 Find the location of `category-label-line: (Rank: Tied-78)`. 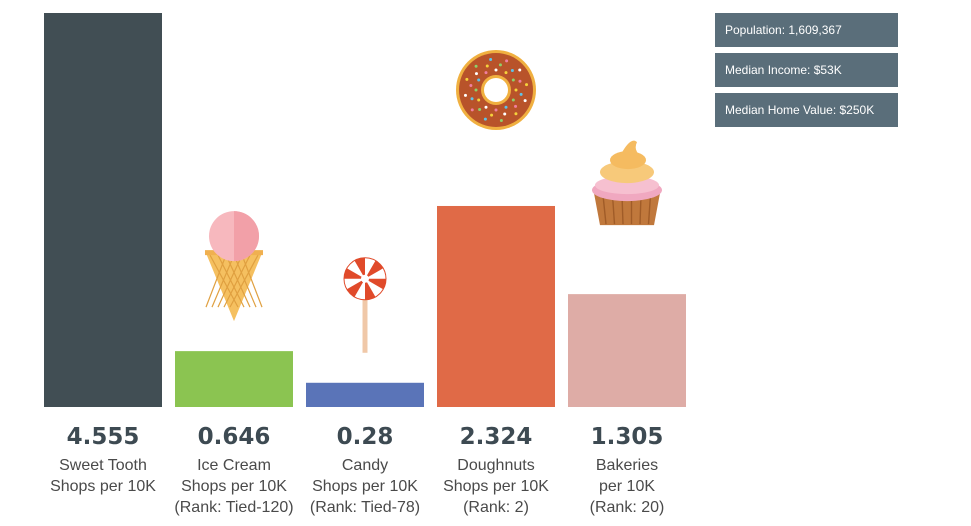

category-label-line: (Rank: Tied-78) is located at coordinates (365, 507).